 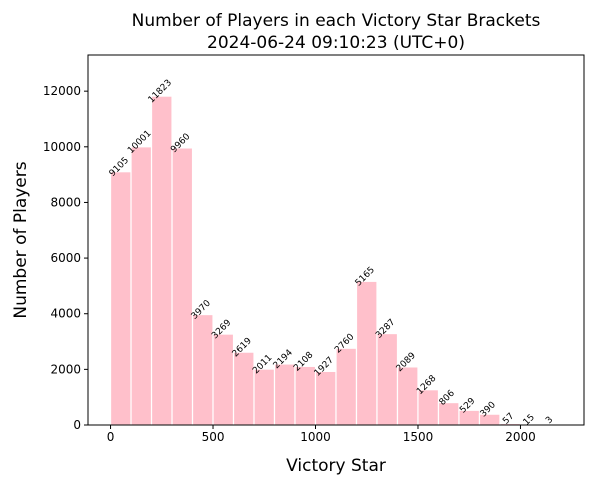 I want to click on y-tick-label: 8000, so click(x=65, y=202).